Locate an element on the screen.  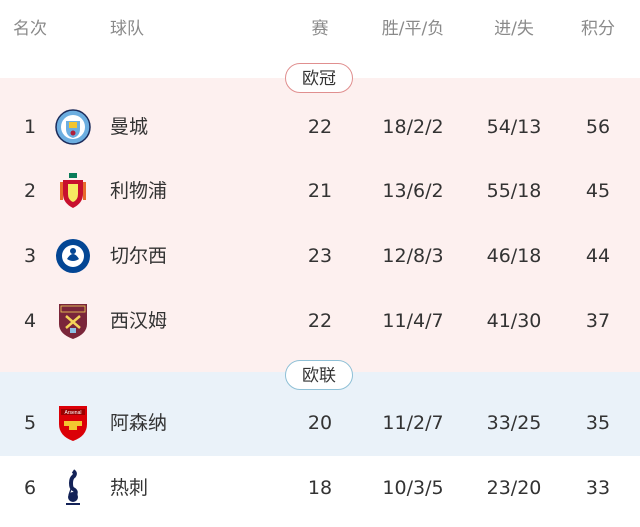
goals-for-against: 55/18 is located at coordinates (514, 191).